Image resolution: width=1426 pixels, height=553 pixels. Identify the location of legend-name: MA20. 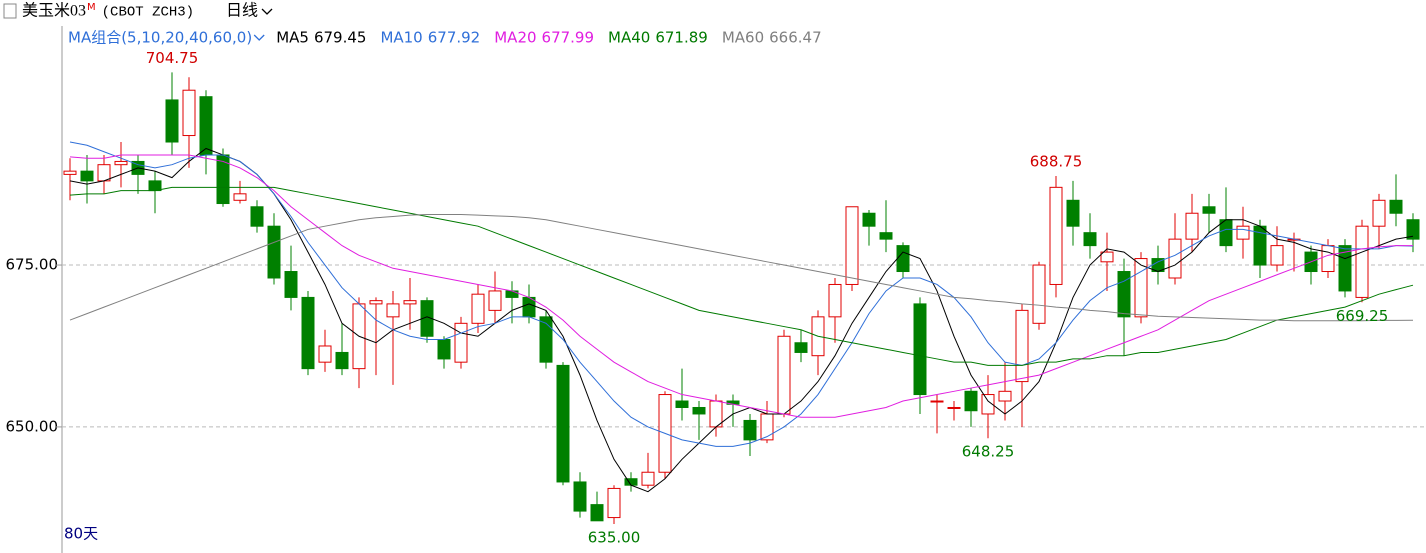
(515, 38).